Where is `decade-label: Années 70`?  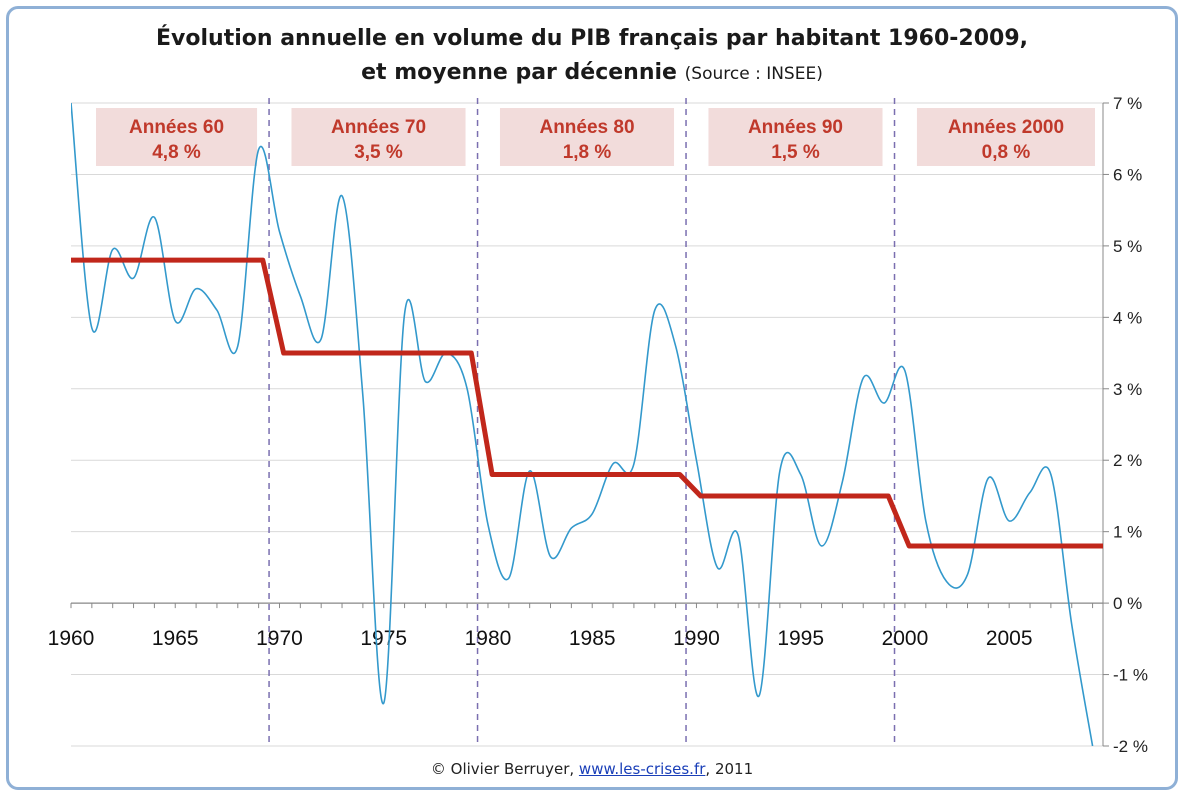 decade-label: Années 70 is located at coordinates (378, 127).